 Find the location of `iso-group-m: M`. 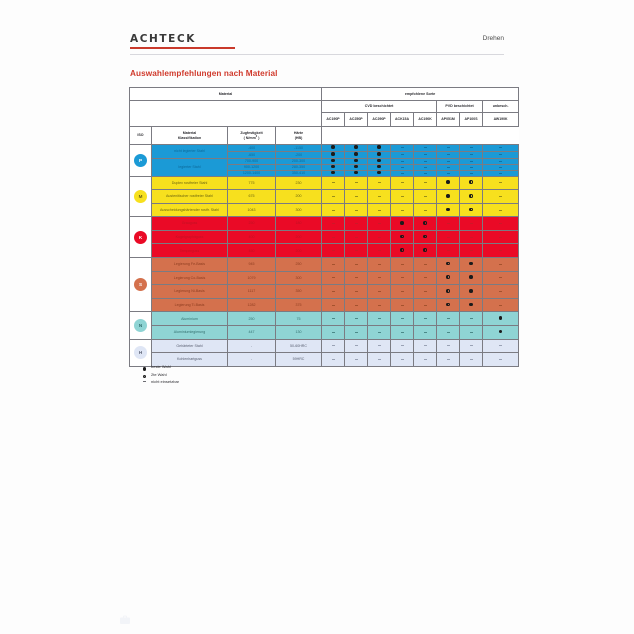

iso-group-m: M is located at coordinates (140, 196).